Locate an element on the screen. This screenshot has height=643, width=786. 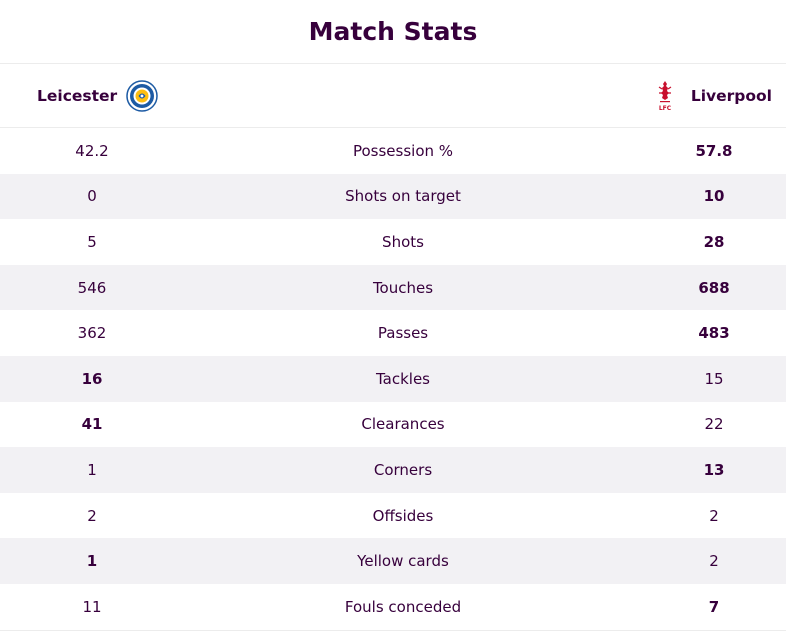
stat-row: 16 Tackles 15 is located at coordinates (393, 378).